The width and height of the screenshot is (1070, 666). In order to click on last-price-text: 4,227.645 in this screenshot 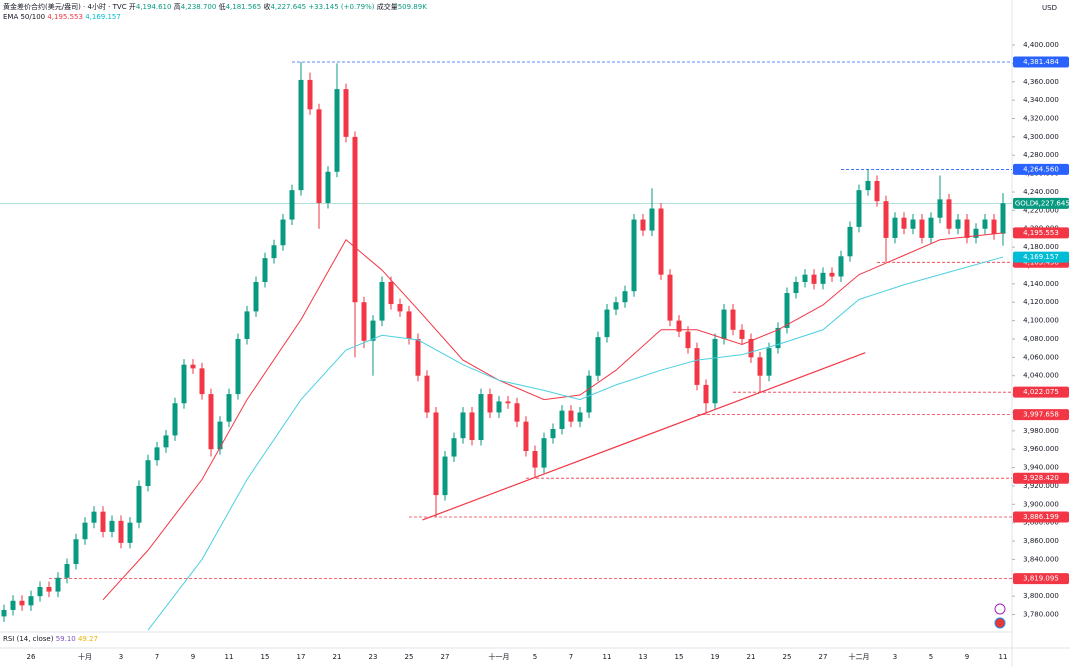, I will do `click(1052, 203)`.